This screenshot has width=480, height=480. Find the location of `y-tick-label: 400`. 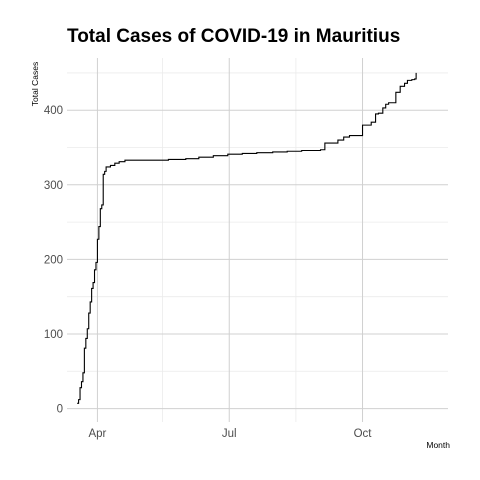

y-tick-label: 400 is located at coordinates (53, 111).